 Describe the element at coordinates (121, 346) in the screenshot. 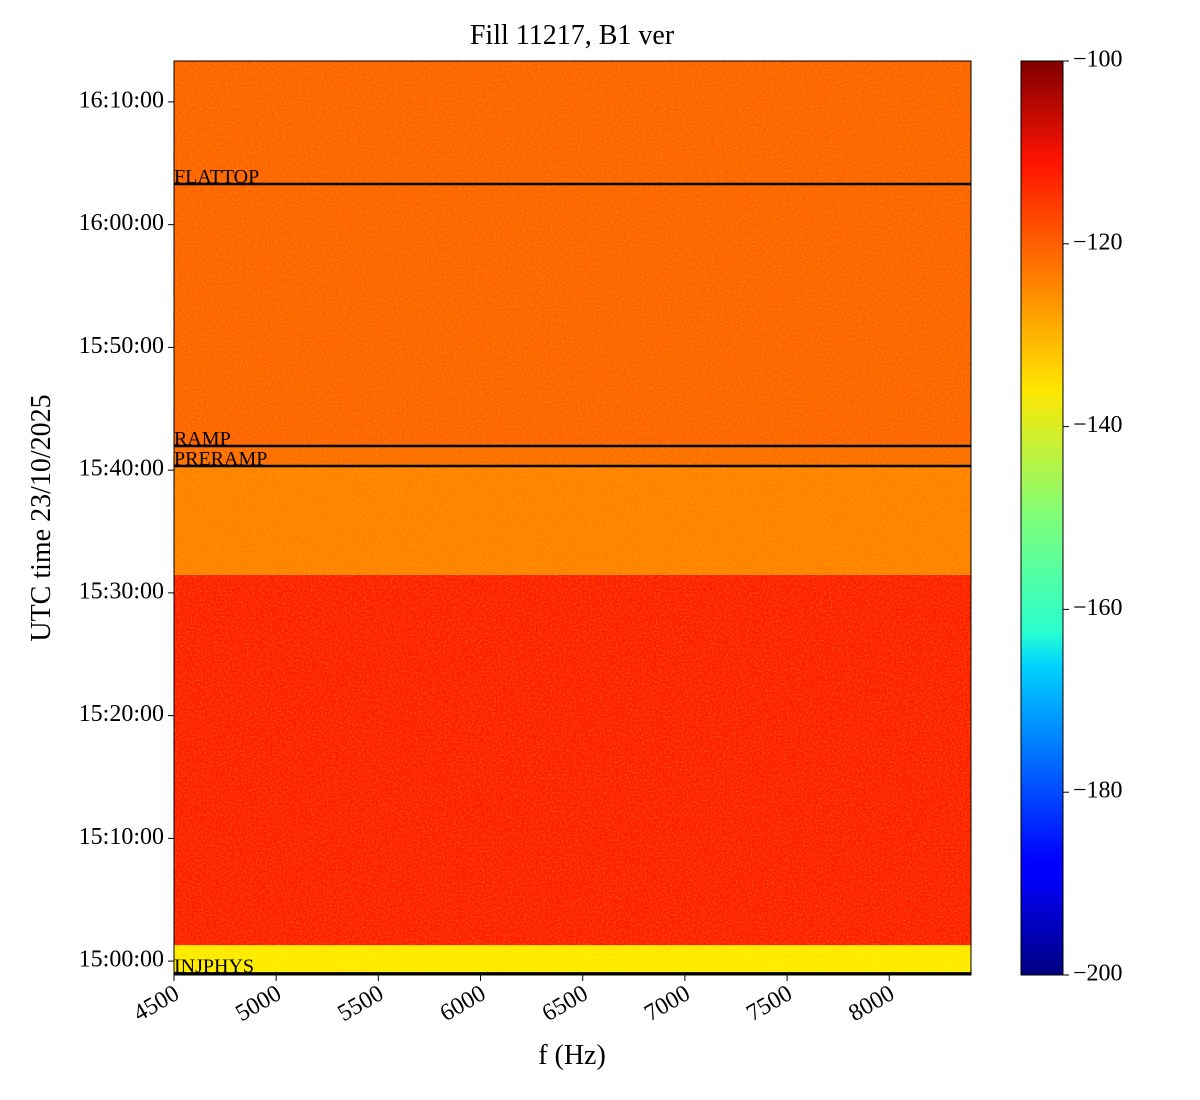

I see `y-tick-label: 15:50:00` at that location.